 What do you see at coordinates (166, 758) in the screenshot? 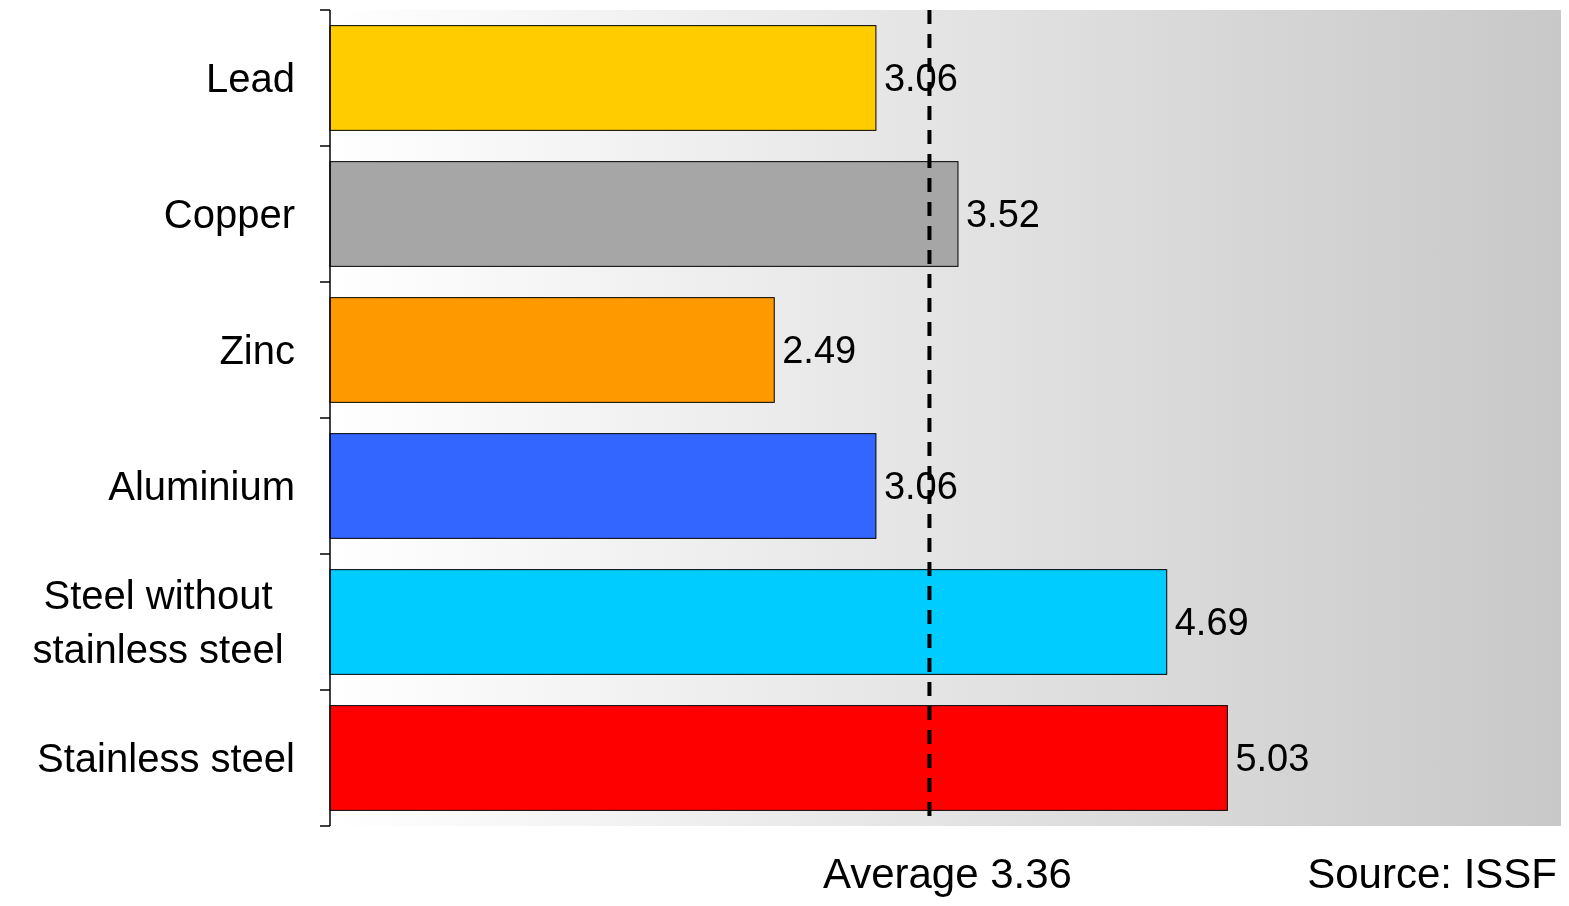
I see `y-tick-label: Stainless steel` at bounding box center [166, 758].